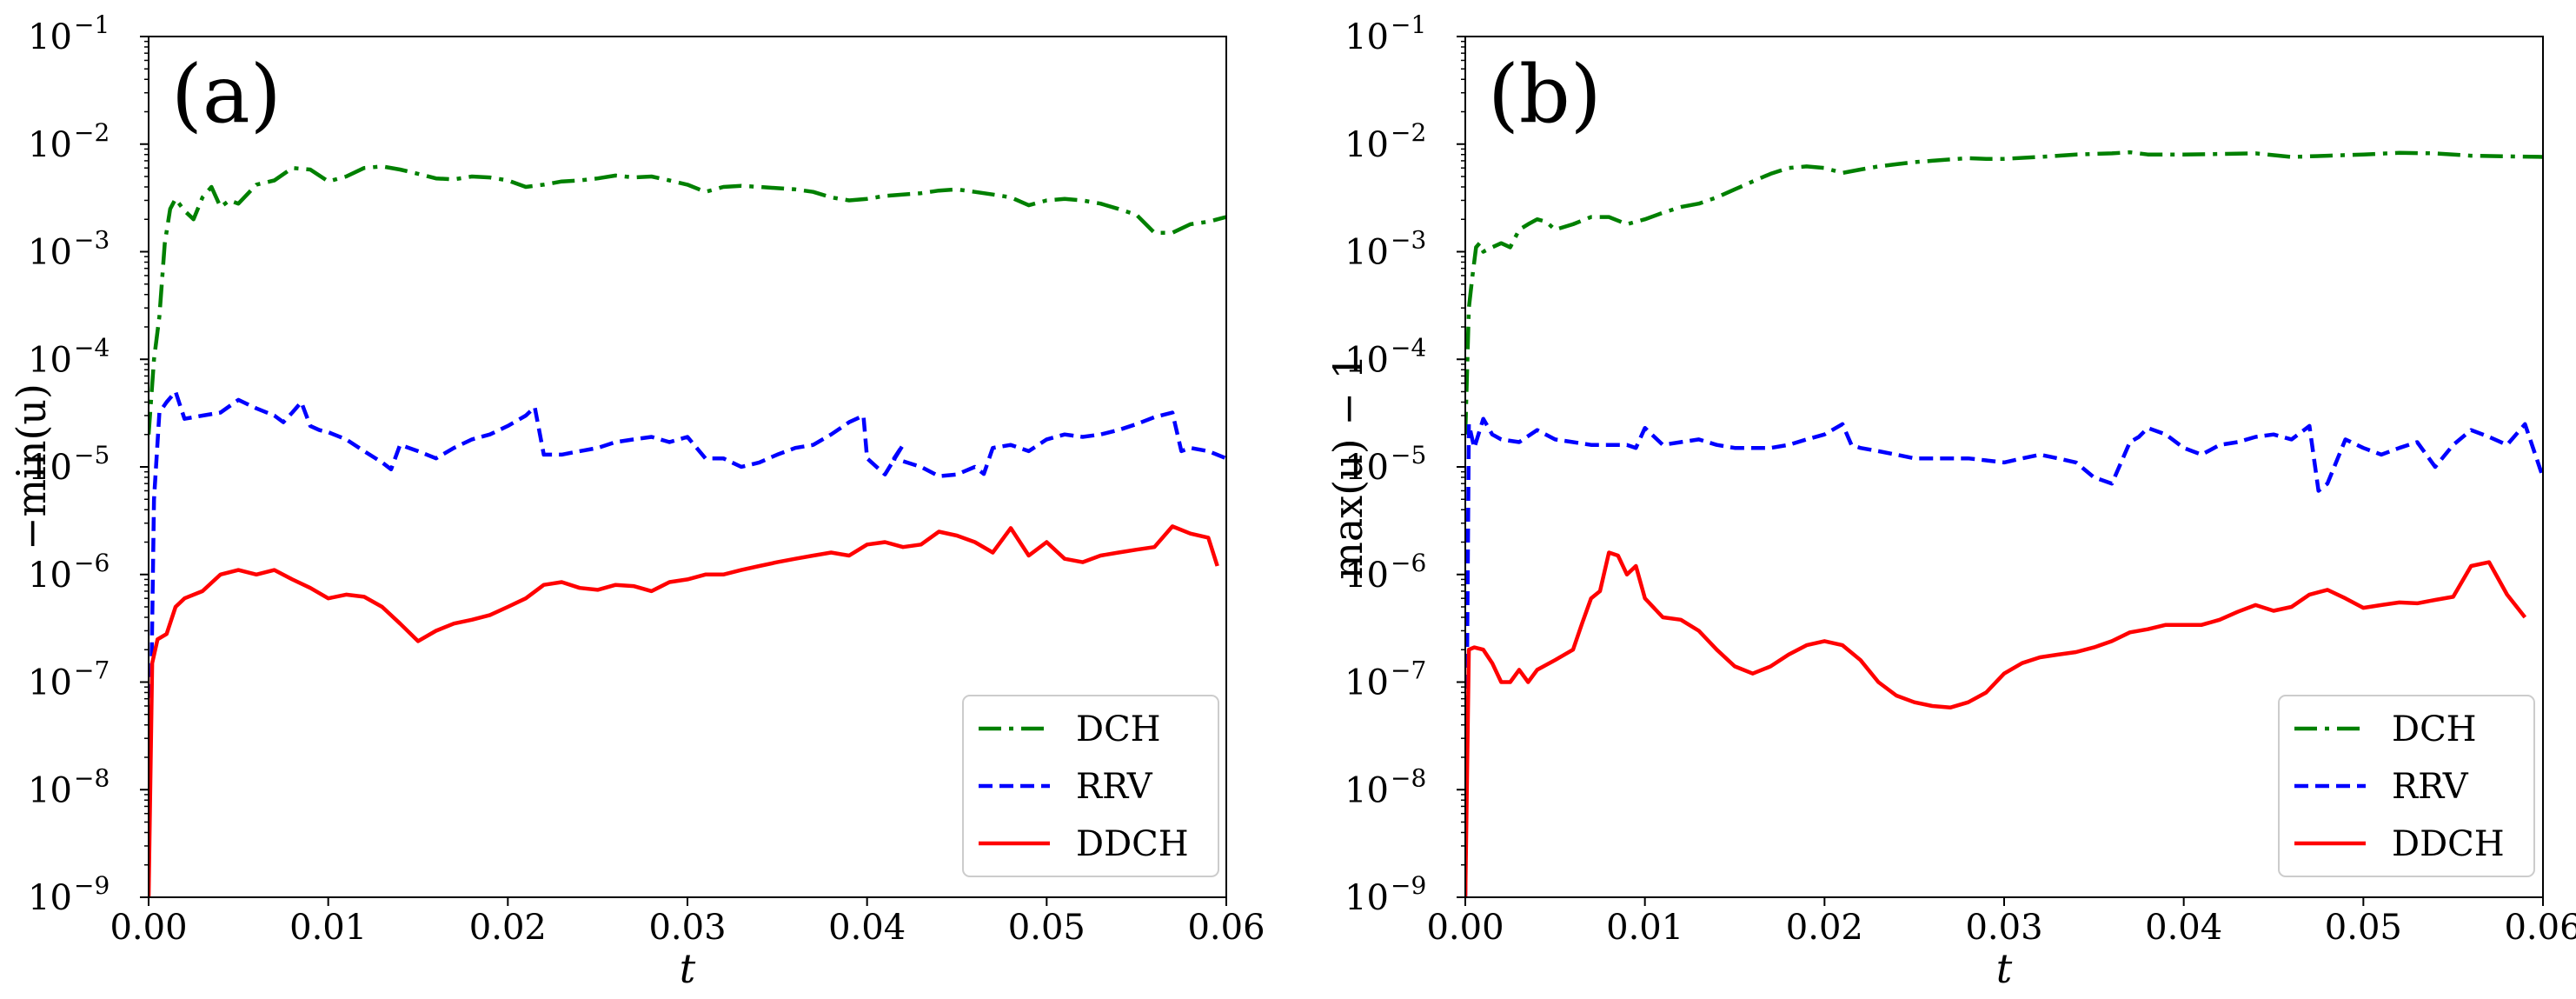 Image resolution: width=2576 pixels, height=999 pixels. I want to click on panel-label: (b), so click(1545, 94).